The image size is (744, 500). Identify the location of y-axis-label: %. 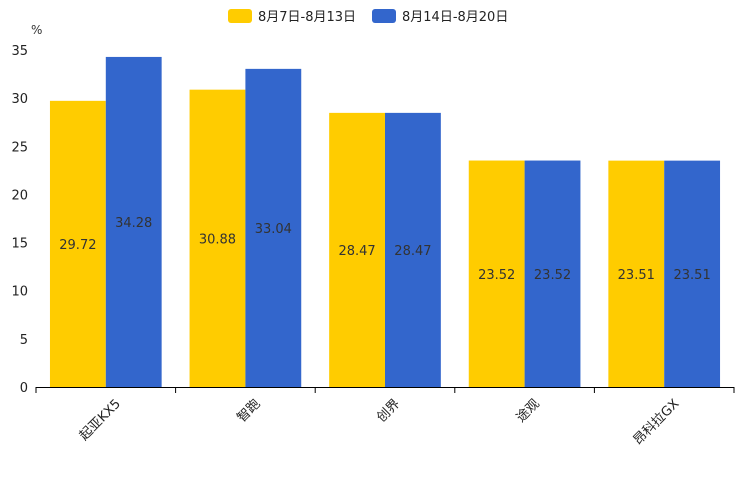
(36, 30).